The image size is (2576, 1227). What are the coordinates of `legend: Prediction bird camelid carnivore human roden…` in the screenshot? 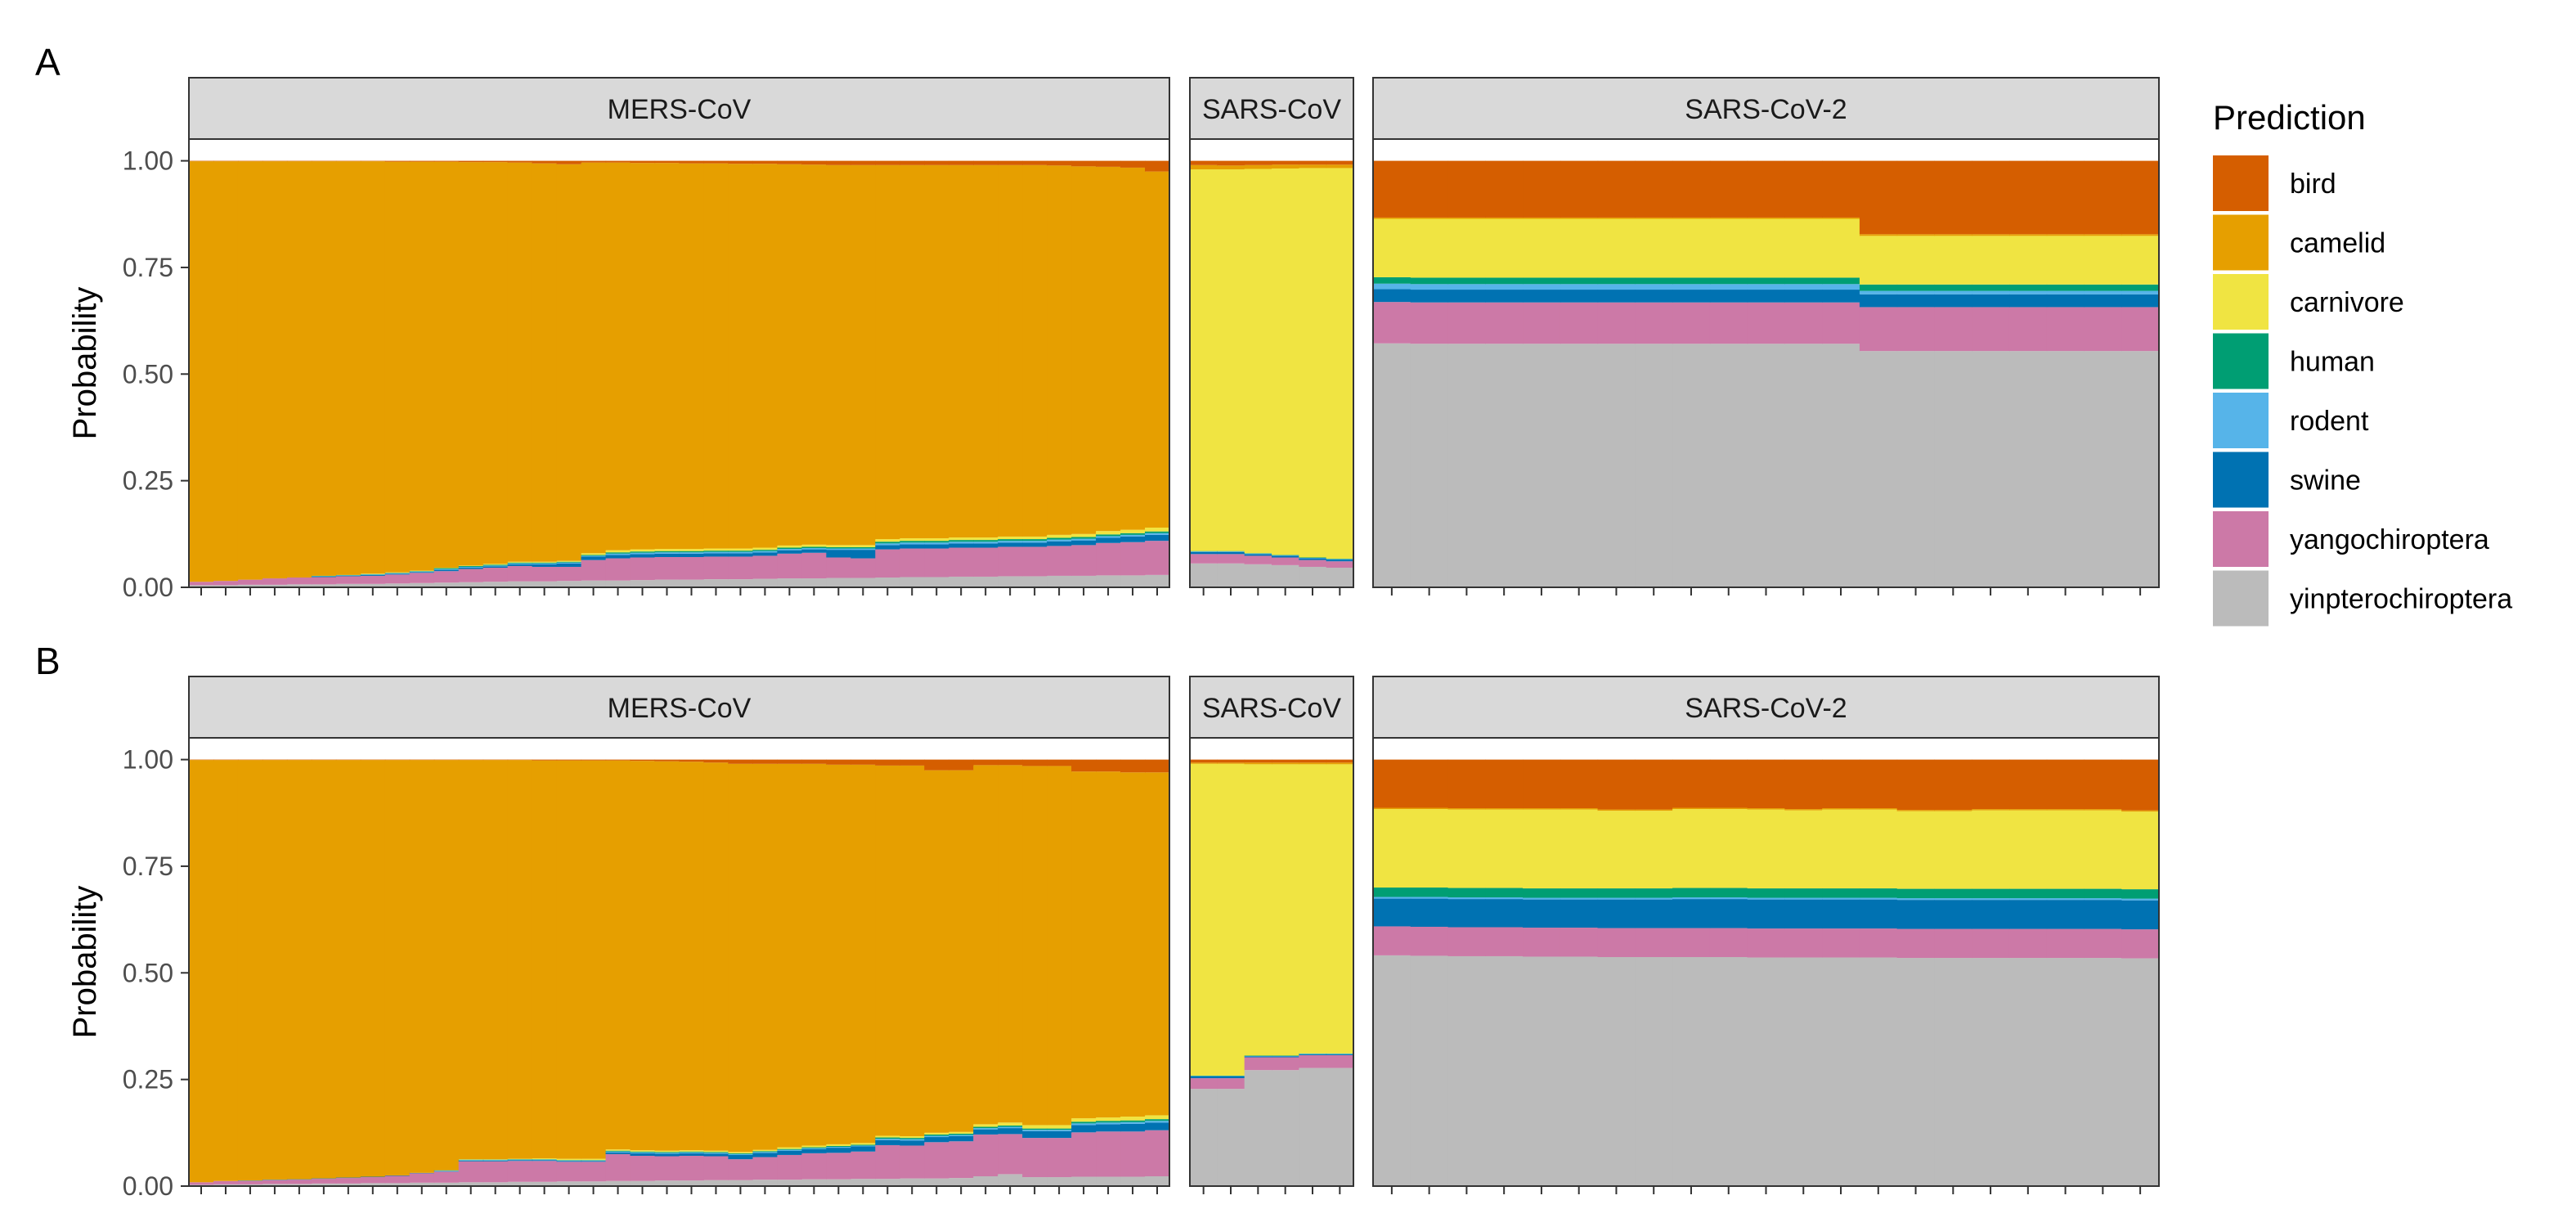 It's located at (2362, 362).